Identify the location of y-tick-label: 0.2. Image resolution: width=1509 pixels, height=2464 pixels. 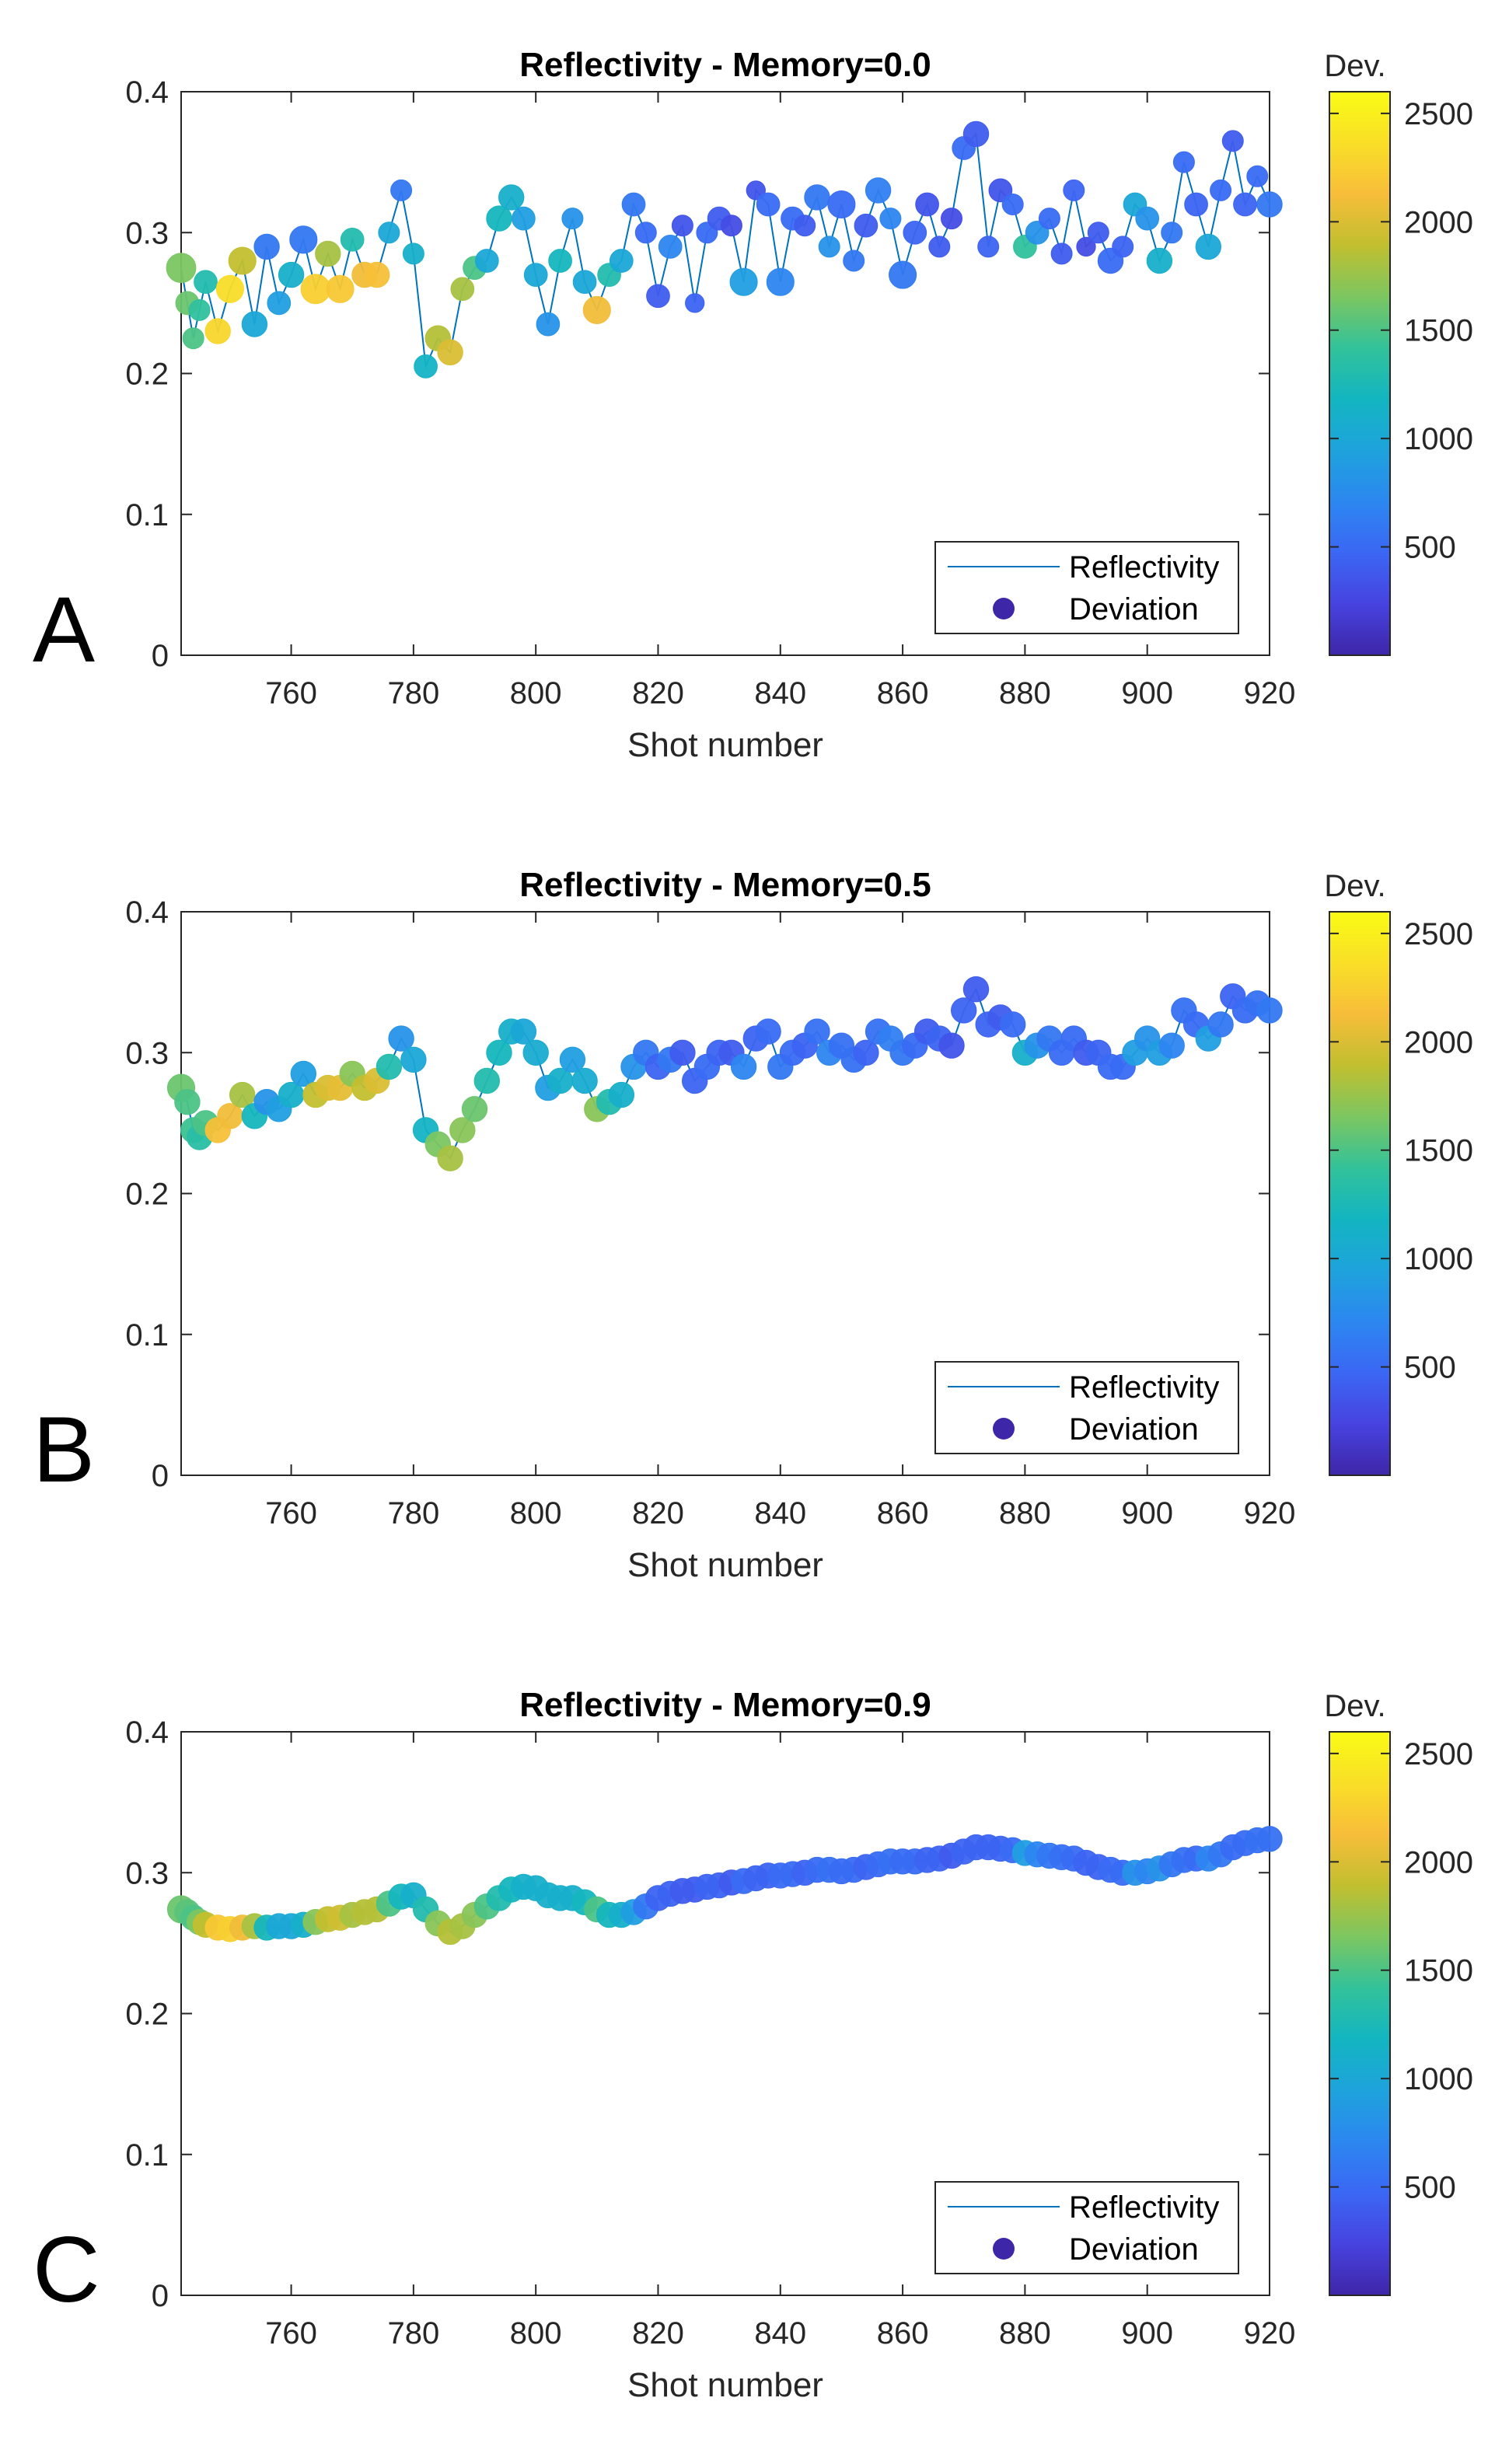
(147, 1195).